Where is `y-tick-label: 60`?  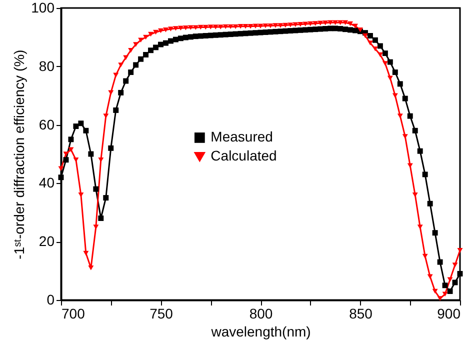
y-tick-label: 60 is located at coordinates (46, 124).